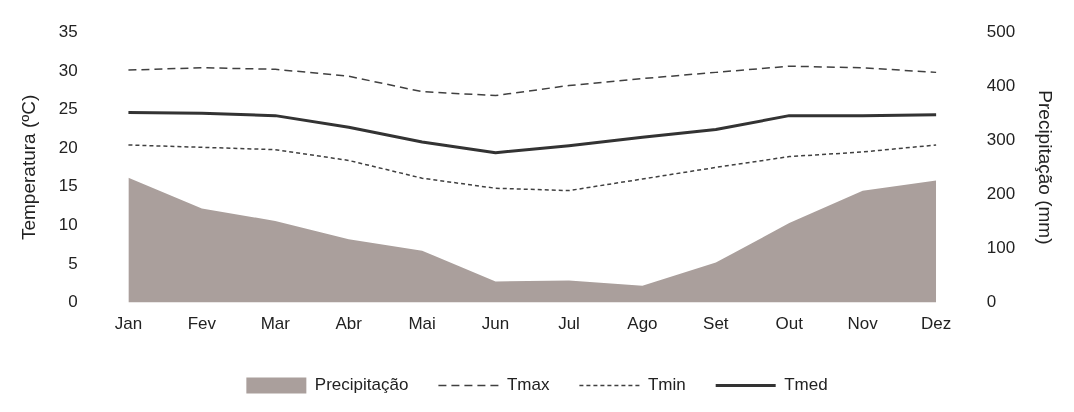 This screenshot has width=1074, height=412. I want to click on x-tick-label: Mai, so click(422, 324).